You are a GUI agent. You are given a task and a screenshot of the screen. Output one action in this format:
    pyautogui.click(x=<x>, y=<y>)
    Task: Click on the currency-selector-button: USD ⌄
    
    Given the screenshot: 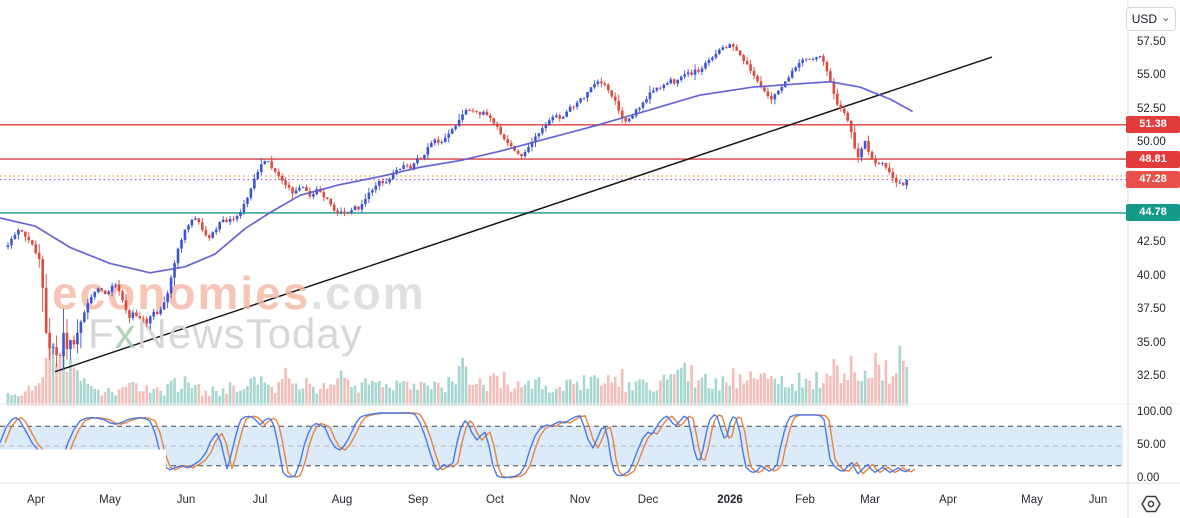 What is the action you would take?
    pyautogui.click(x=1151, y=19)
    